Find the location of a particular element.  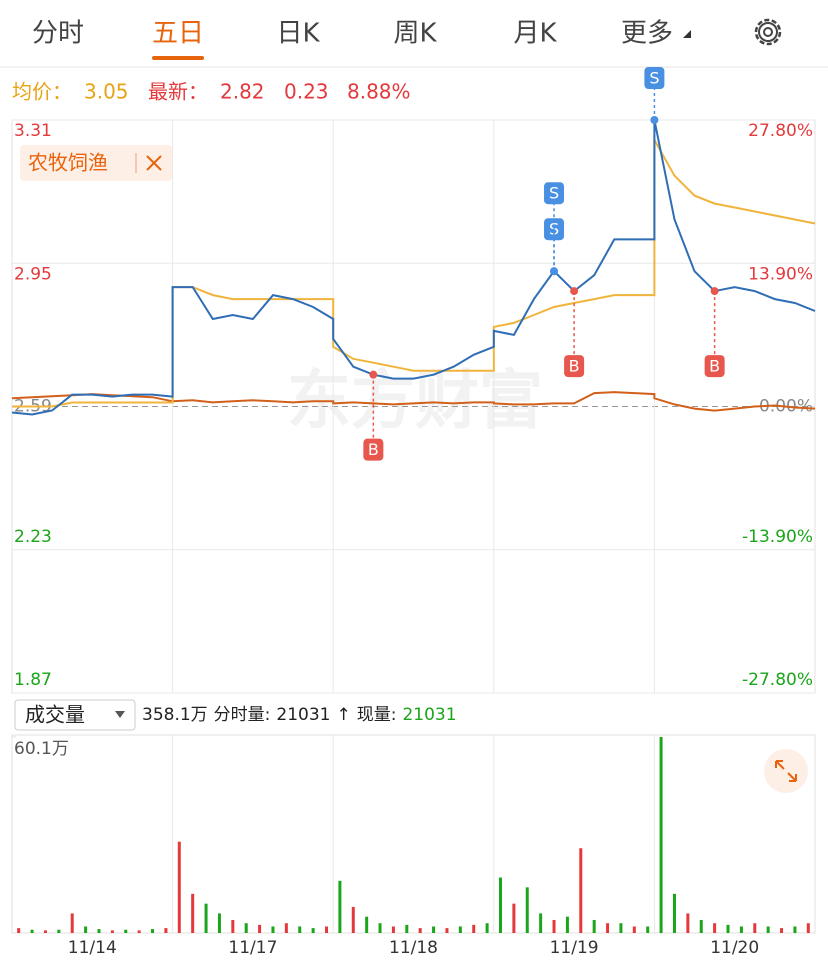

tab: 更多 is located at coordinates (647, 34).